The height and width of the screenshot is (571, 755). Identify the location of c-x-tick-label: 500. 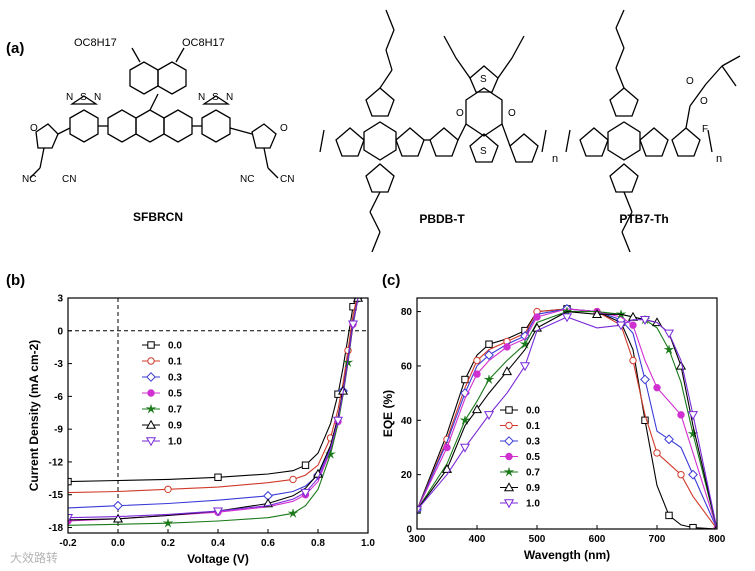
(537, 539).